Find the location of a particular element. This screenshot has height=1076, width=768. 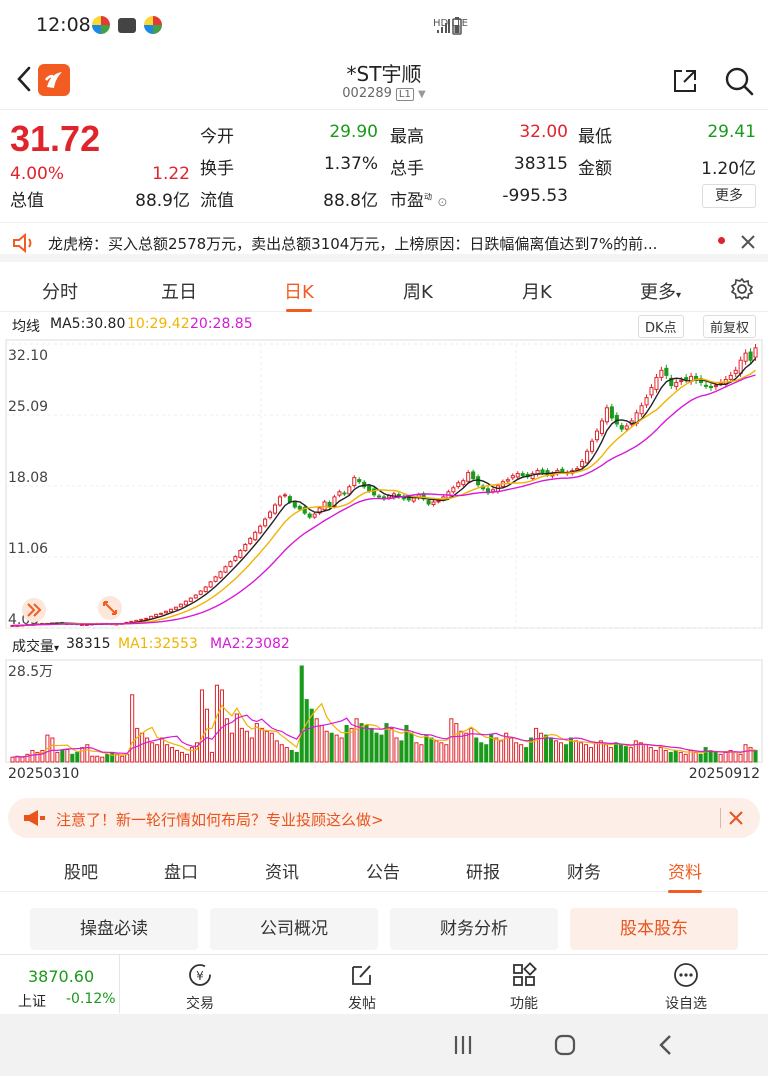

tab-announcements: 公告 is located at coordinates (383, 873).